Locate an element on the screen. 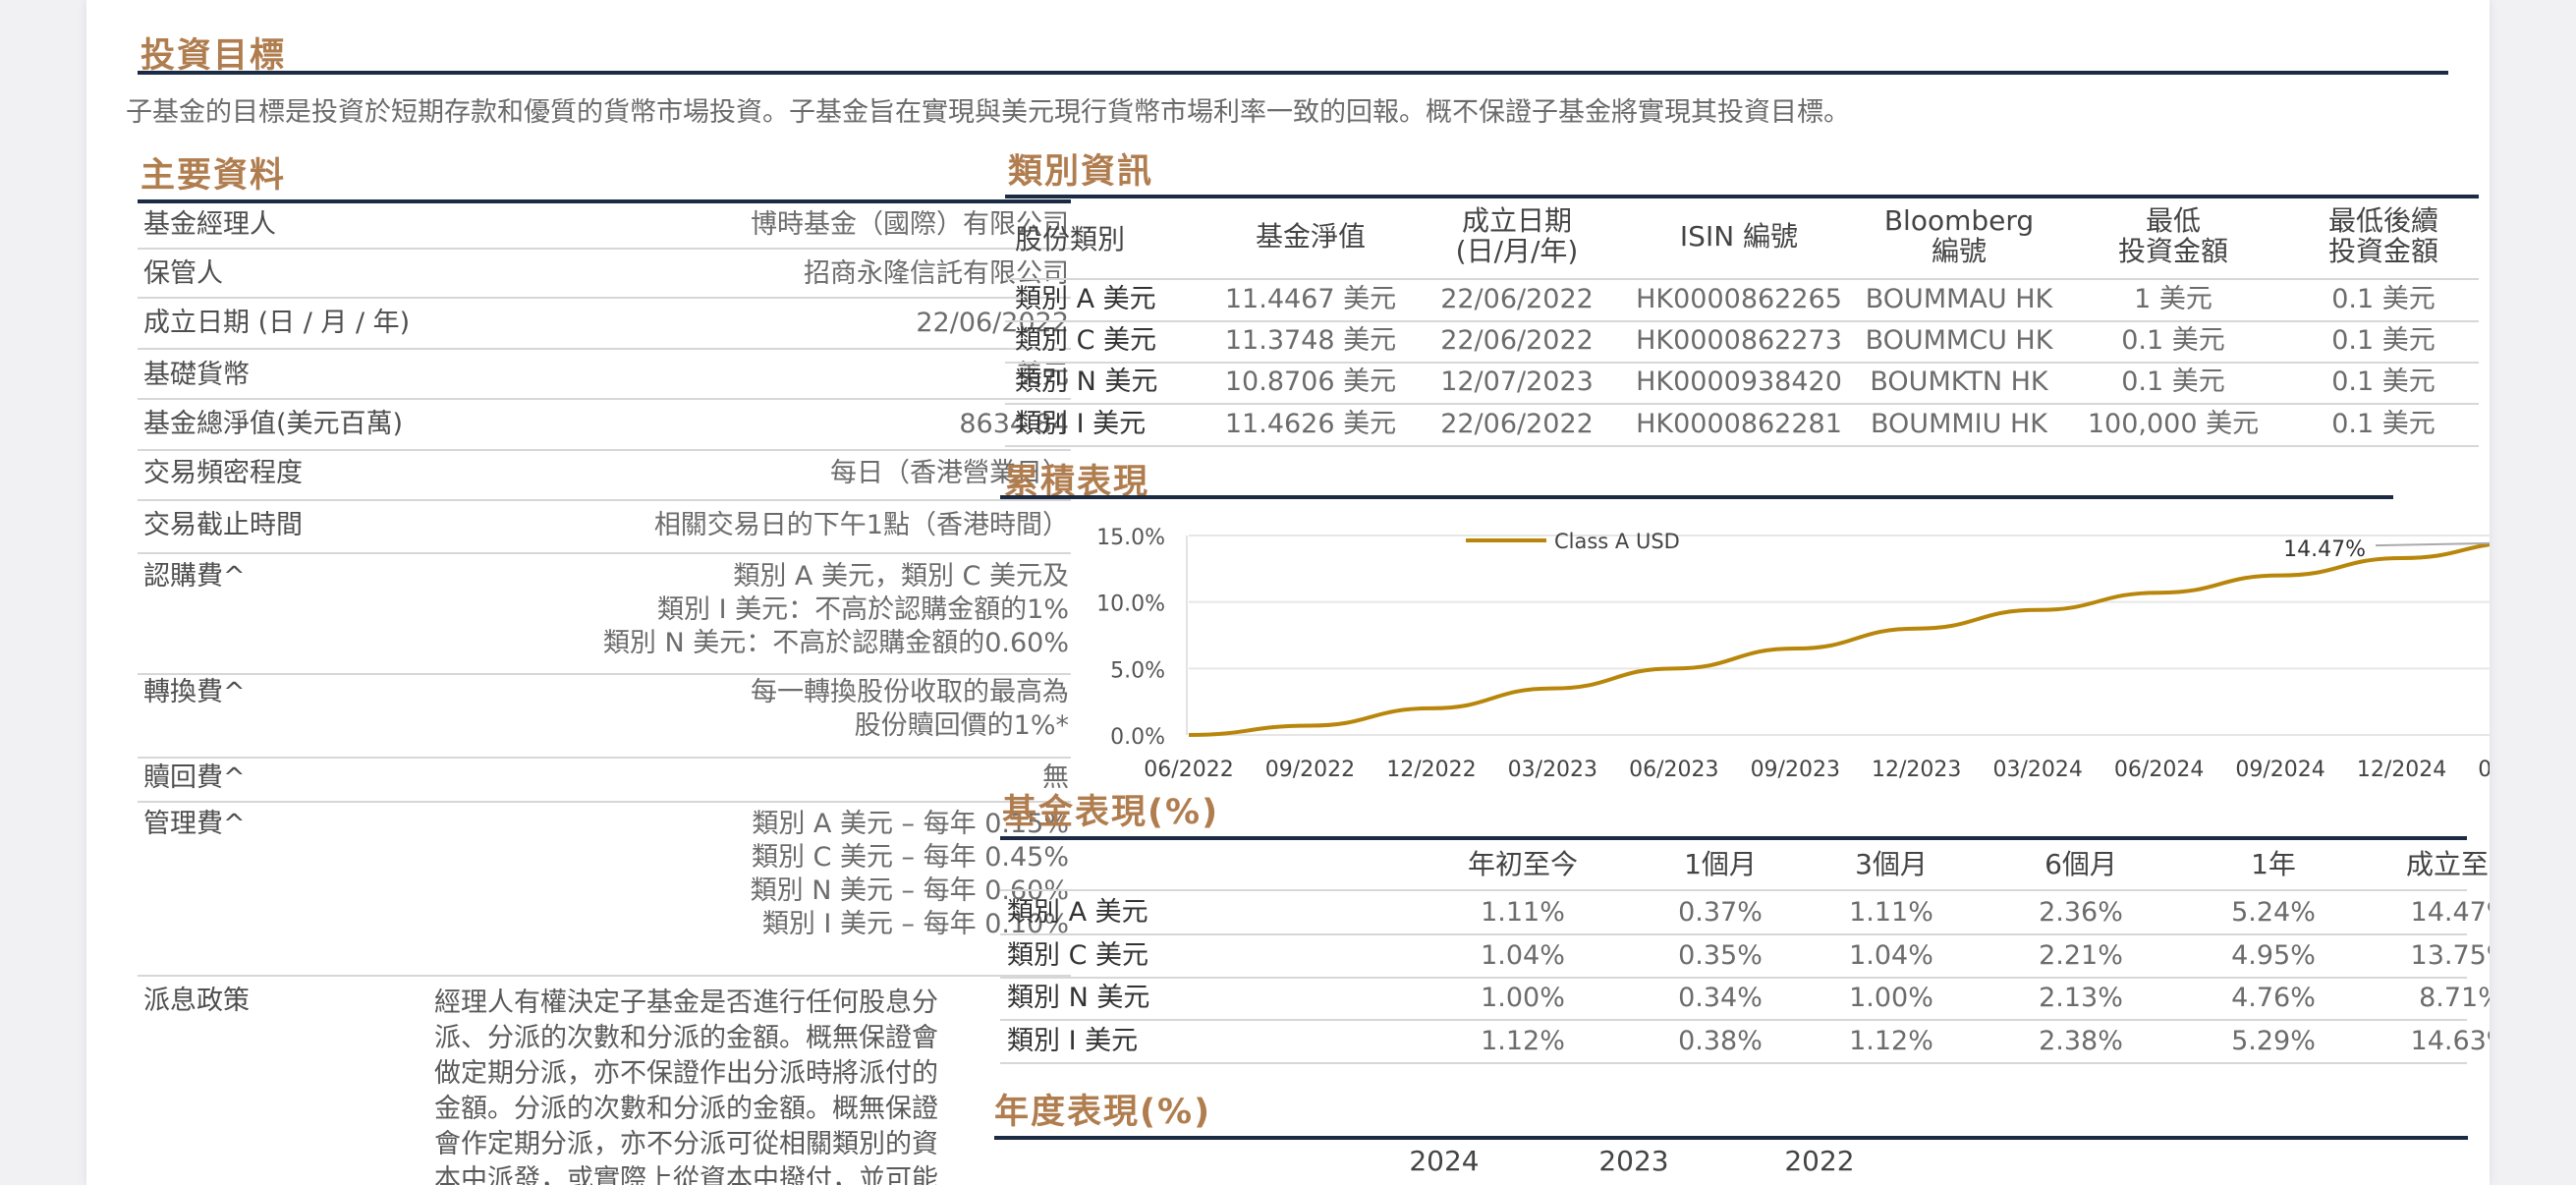 The image size is (2576, 1185). class-cell: 類別 I 美元 is located at coordinates (1081, 424).